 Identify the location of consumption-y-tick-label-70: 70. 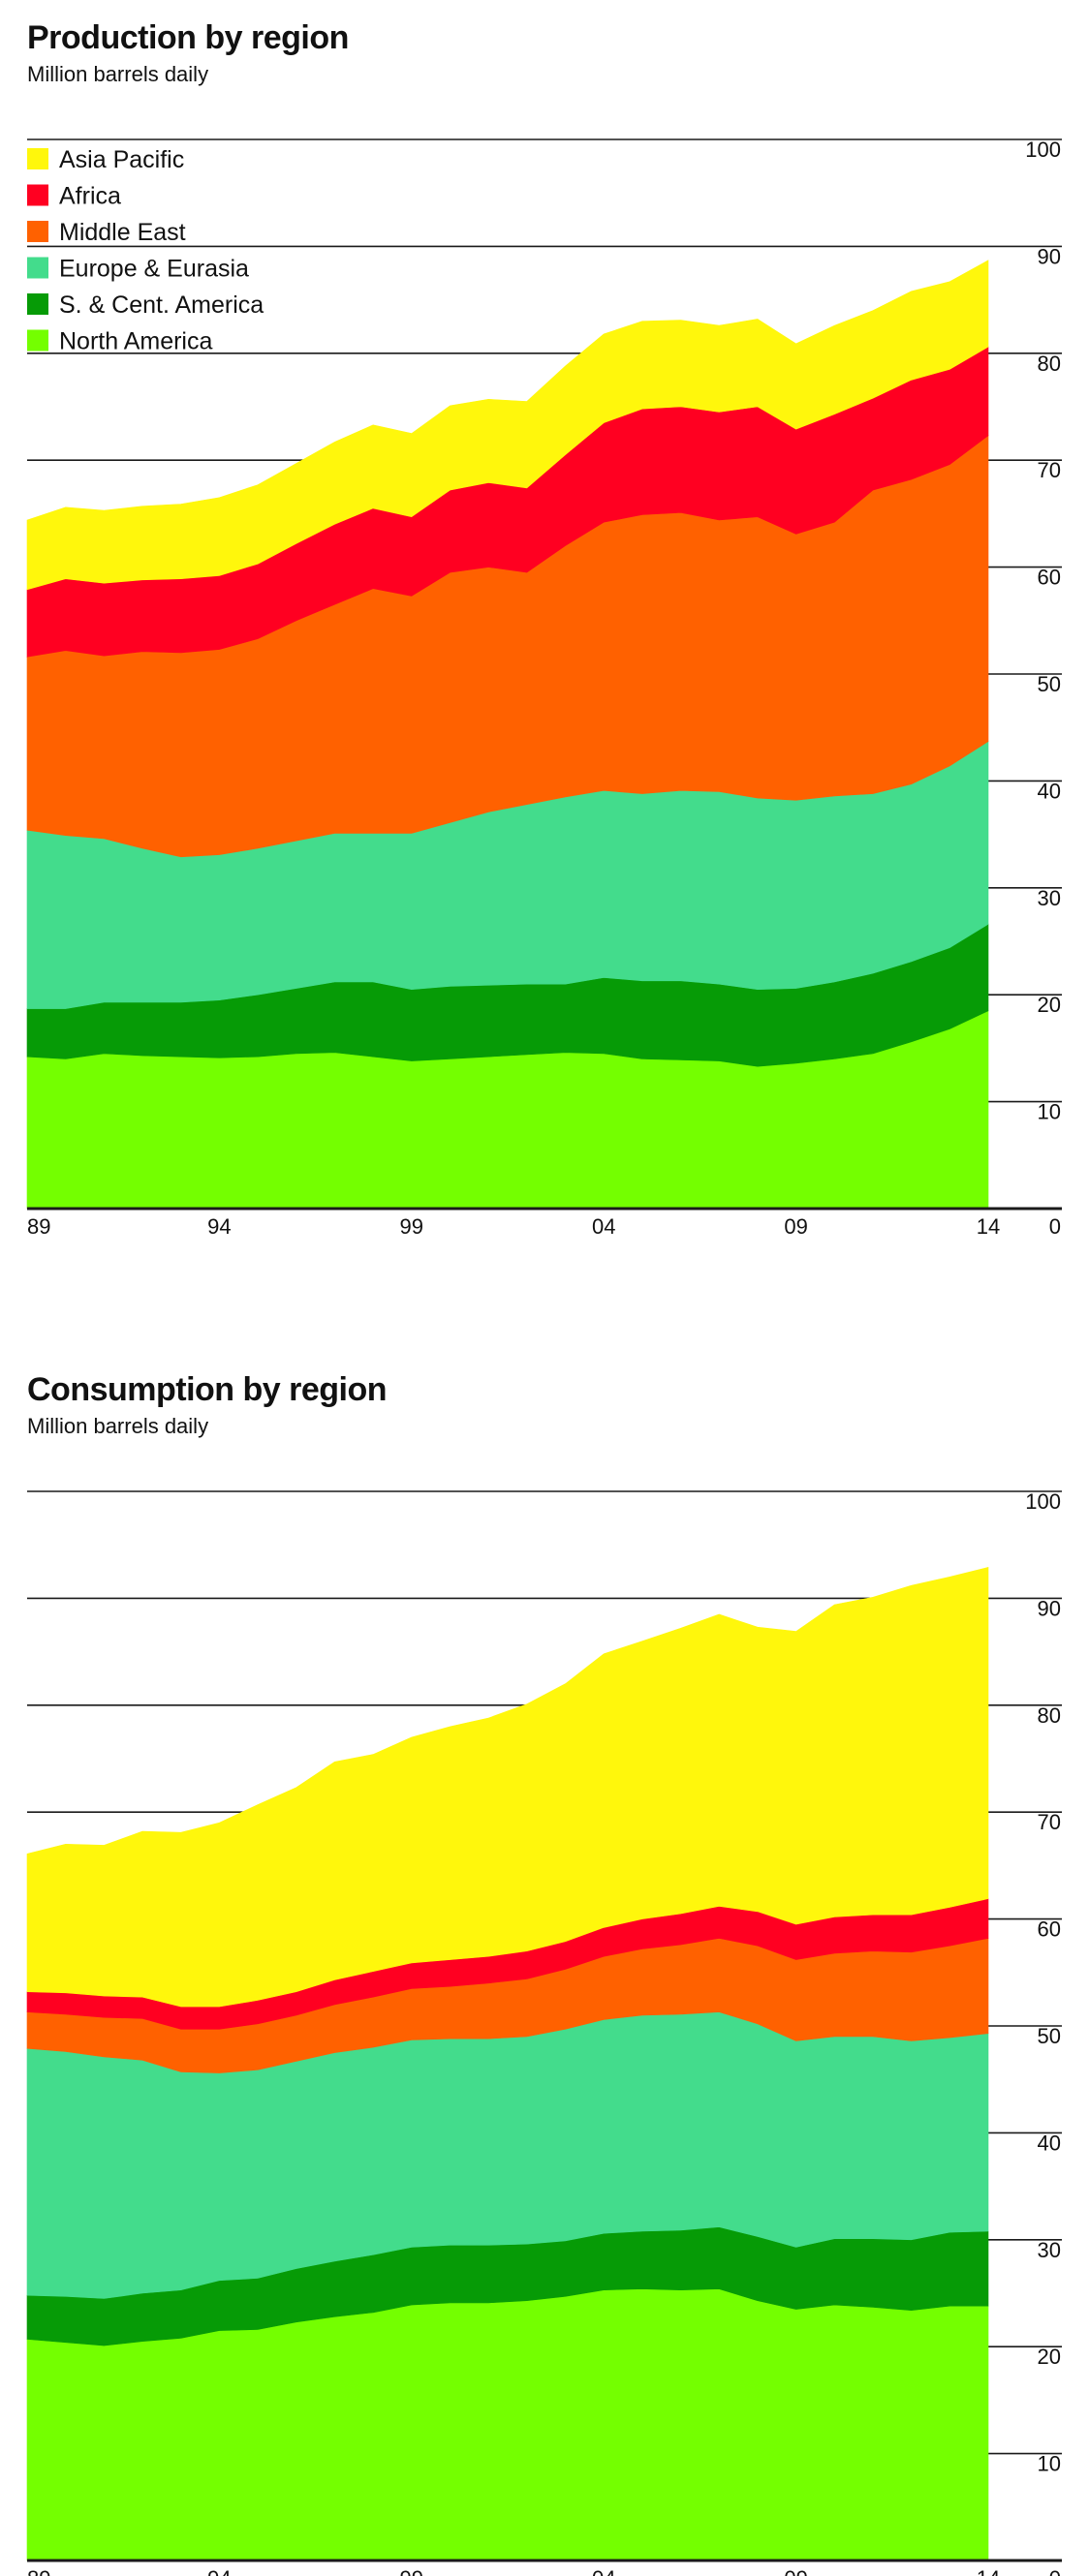
(1050, 1822).